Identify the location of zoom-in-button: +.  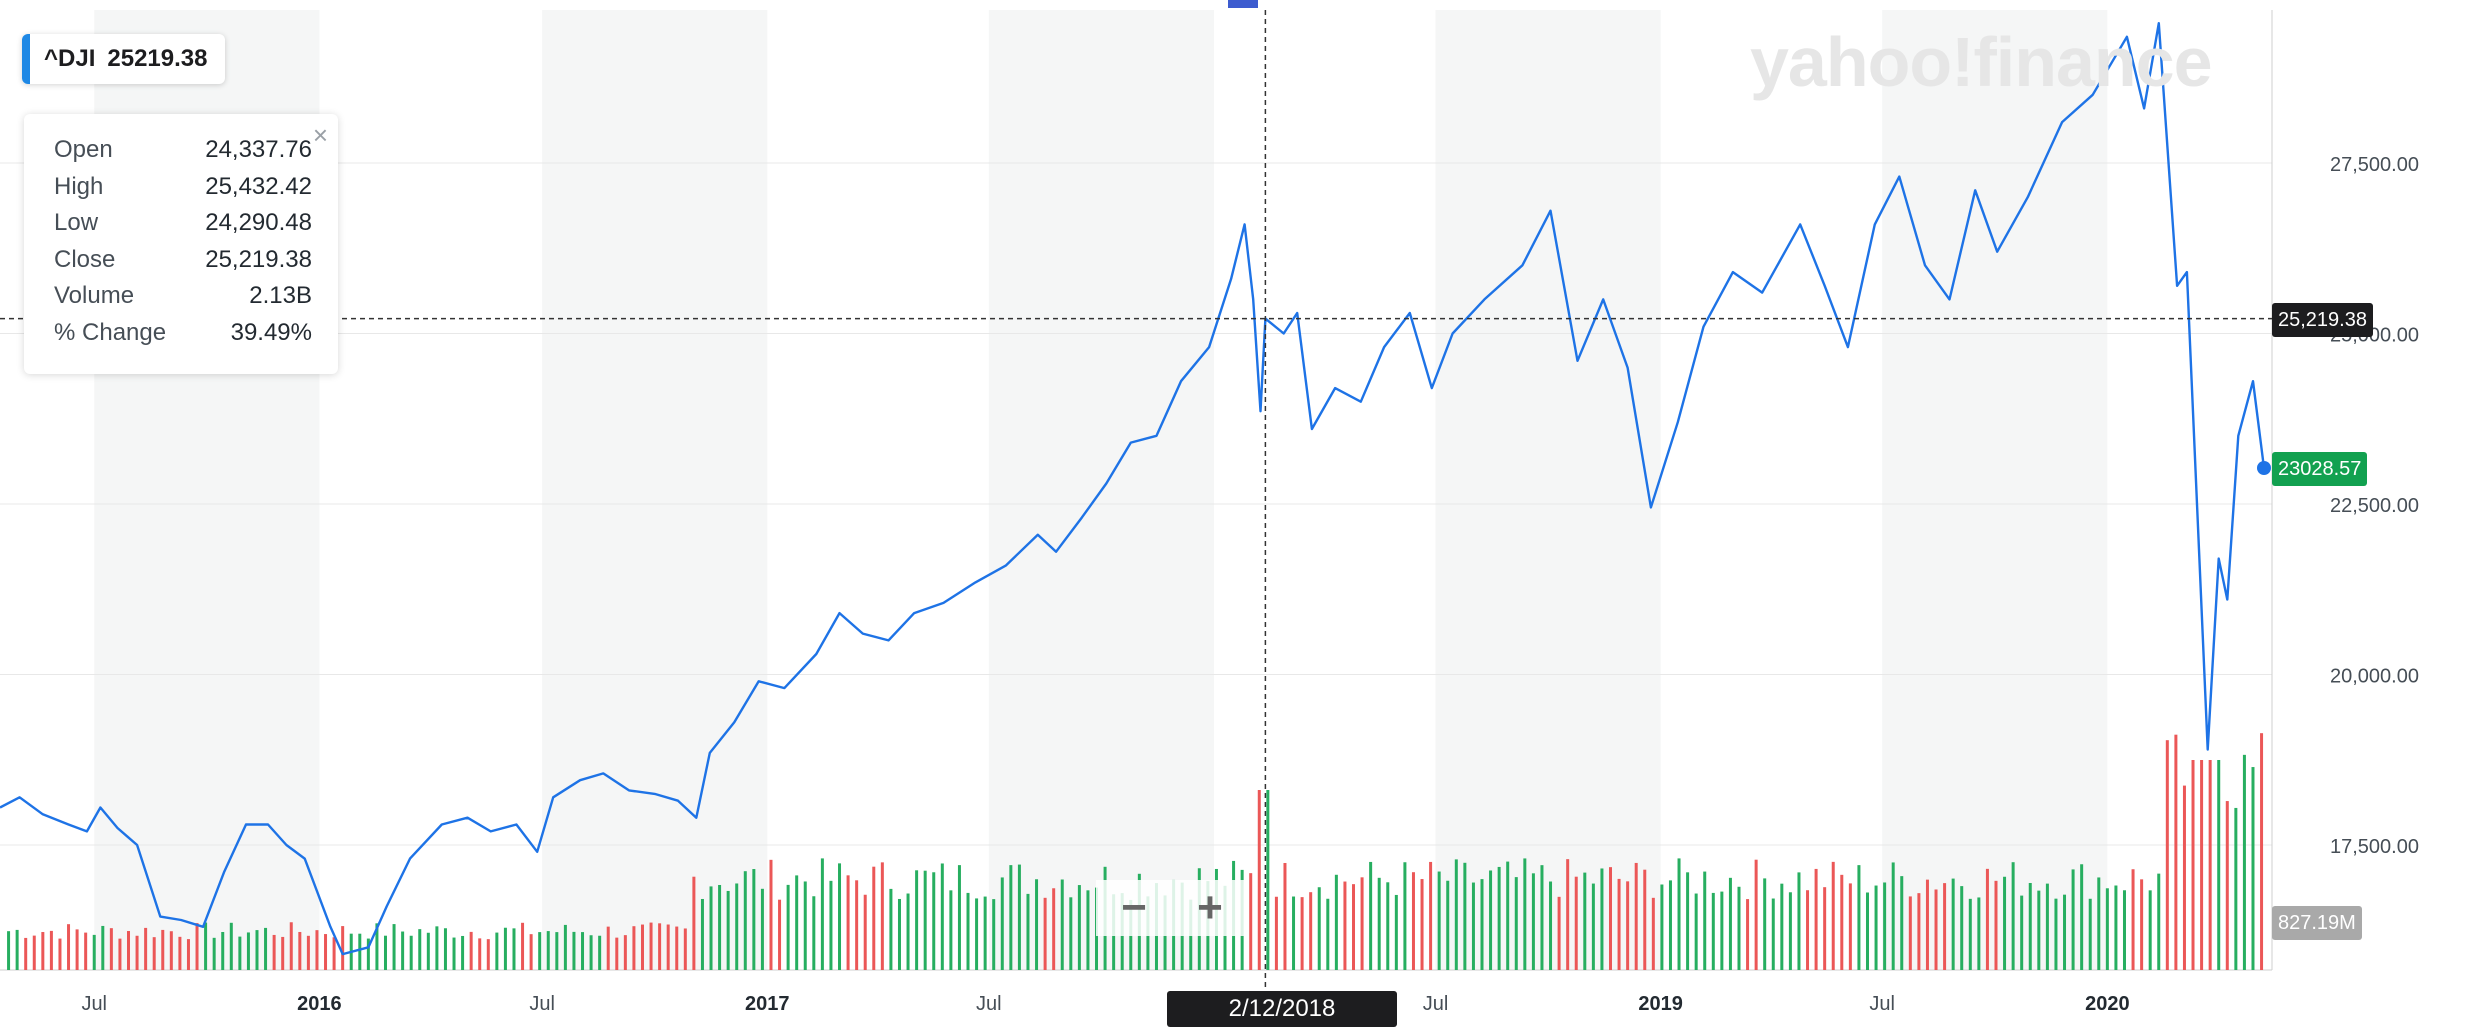
(1210, 908).